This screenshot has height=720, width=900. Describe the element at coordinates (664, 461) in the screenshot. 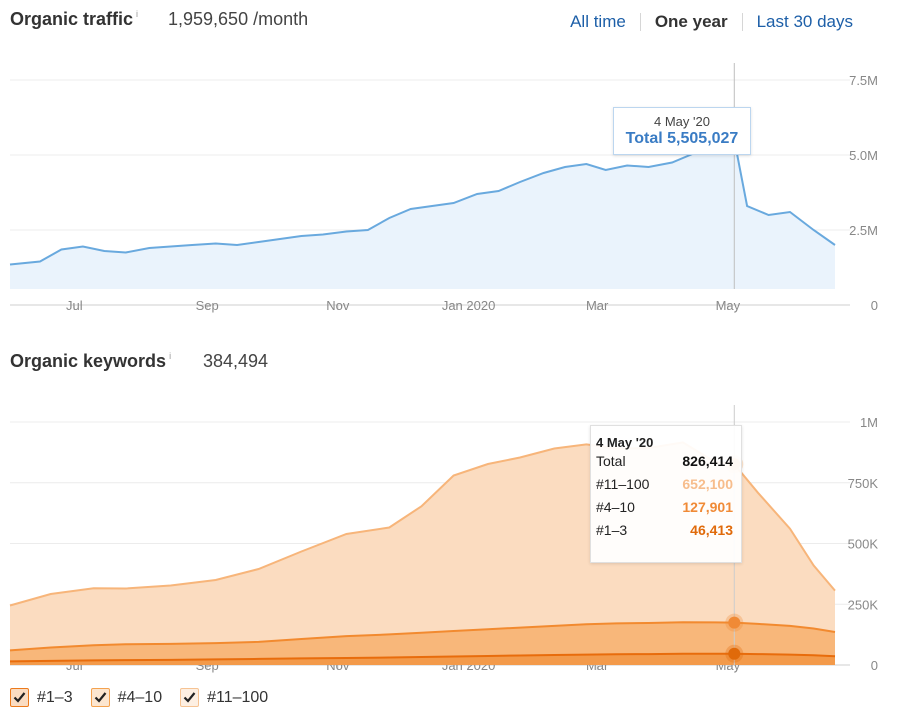

I see `tooltip-row-total: Total 826,414` at that location.